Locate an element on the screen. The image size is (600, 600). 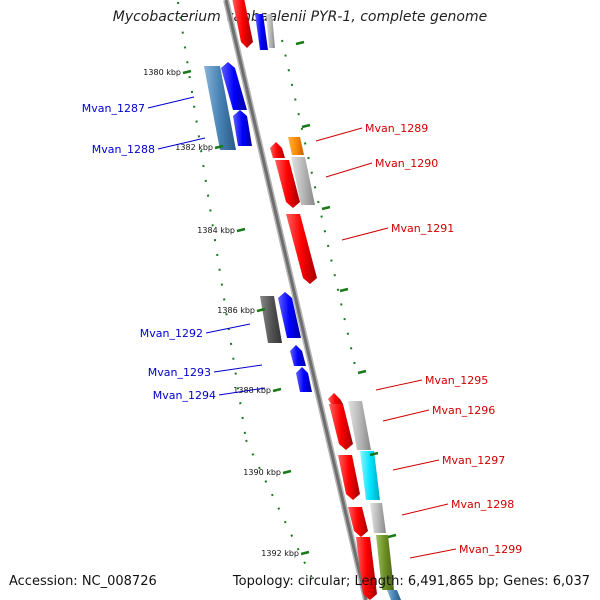
gene-label: Mvan_1296 is located at coordinates (463, 410).